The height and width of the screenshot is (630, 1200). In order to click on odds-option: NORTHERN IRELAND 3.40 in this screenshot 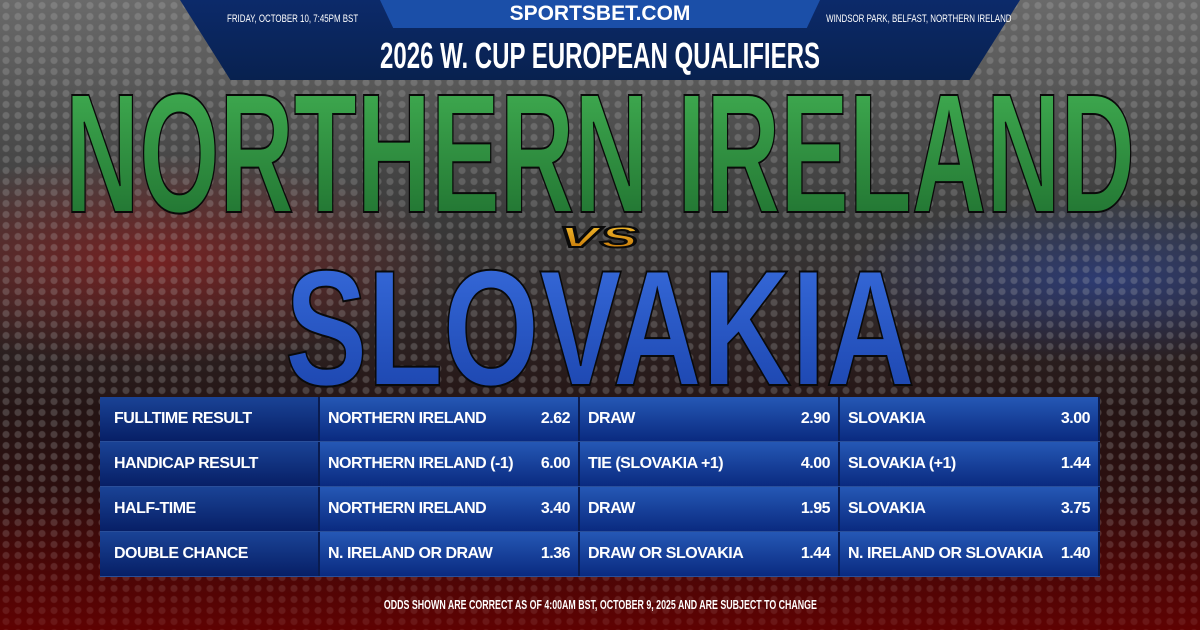, I will do `click(450, 509)`.